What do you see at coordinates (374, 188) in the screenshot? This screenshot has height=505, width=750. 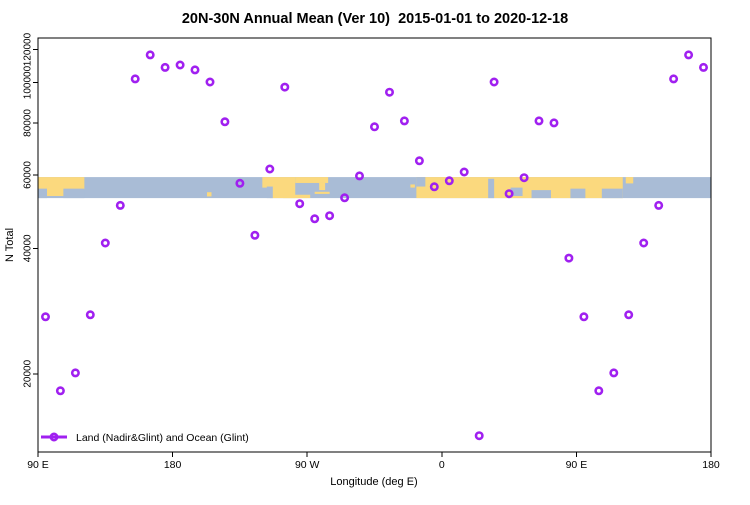 I see `map-band` at bounding box center [374, 188].